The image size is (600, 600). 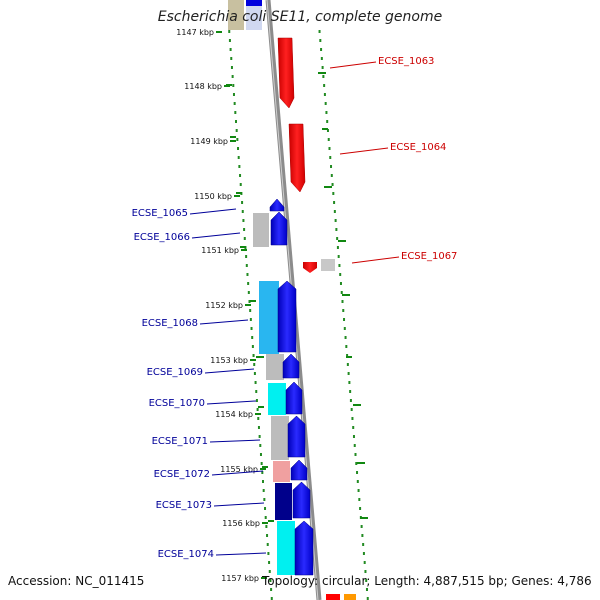 I want to click on gene-label-ecse-1067: ECSE_1067, so click(x=429, y=256).